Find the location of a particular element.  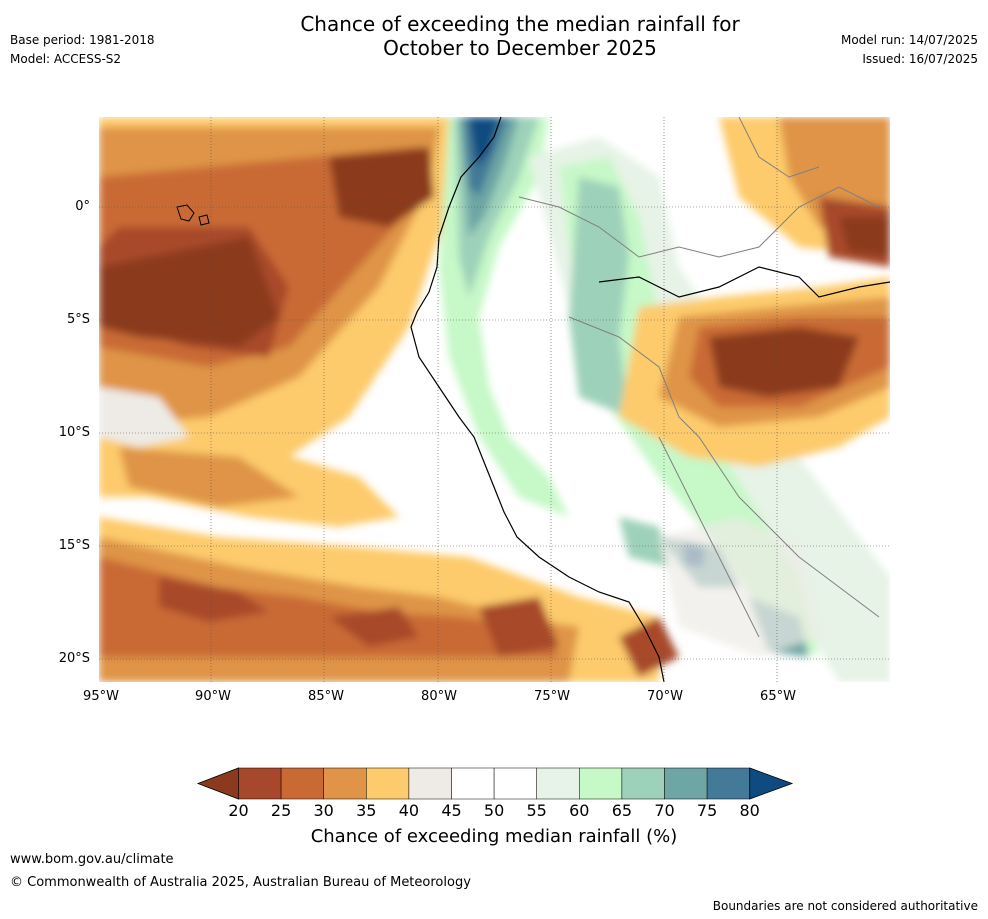

colorbar-extend-high is located at coordinates (771, 783).